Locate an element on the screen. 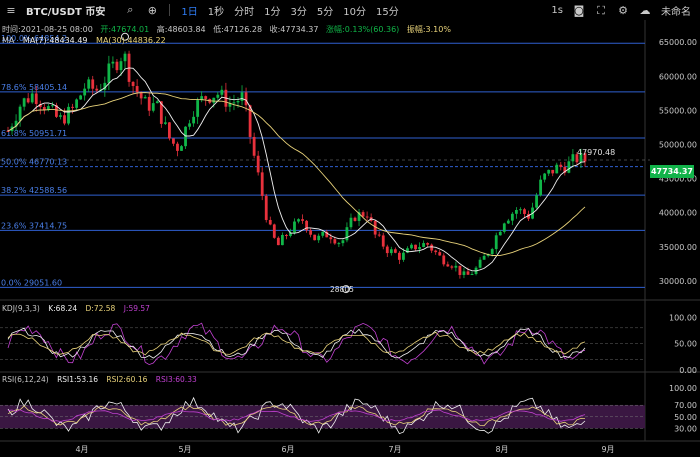 The height and width of the screenshot is (457, 700). rsi1-label: RSI1:53.16 is located at coordinates (78, 379).